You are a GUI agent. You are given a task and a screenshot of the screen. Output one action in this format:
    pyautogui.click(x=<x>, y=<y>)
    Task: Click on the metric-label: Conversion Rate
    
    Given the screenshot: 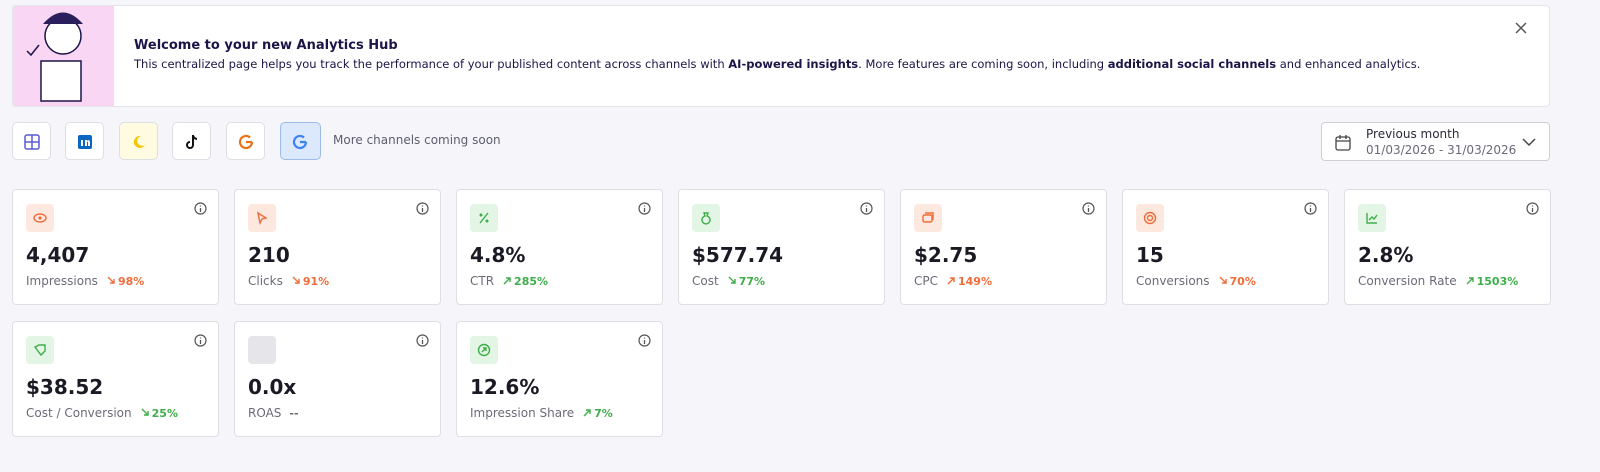 What is the action you would take?
    pyautogui.click(x=1407, y=281)
    